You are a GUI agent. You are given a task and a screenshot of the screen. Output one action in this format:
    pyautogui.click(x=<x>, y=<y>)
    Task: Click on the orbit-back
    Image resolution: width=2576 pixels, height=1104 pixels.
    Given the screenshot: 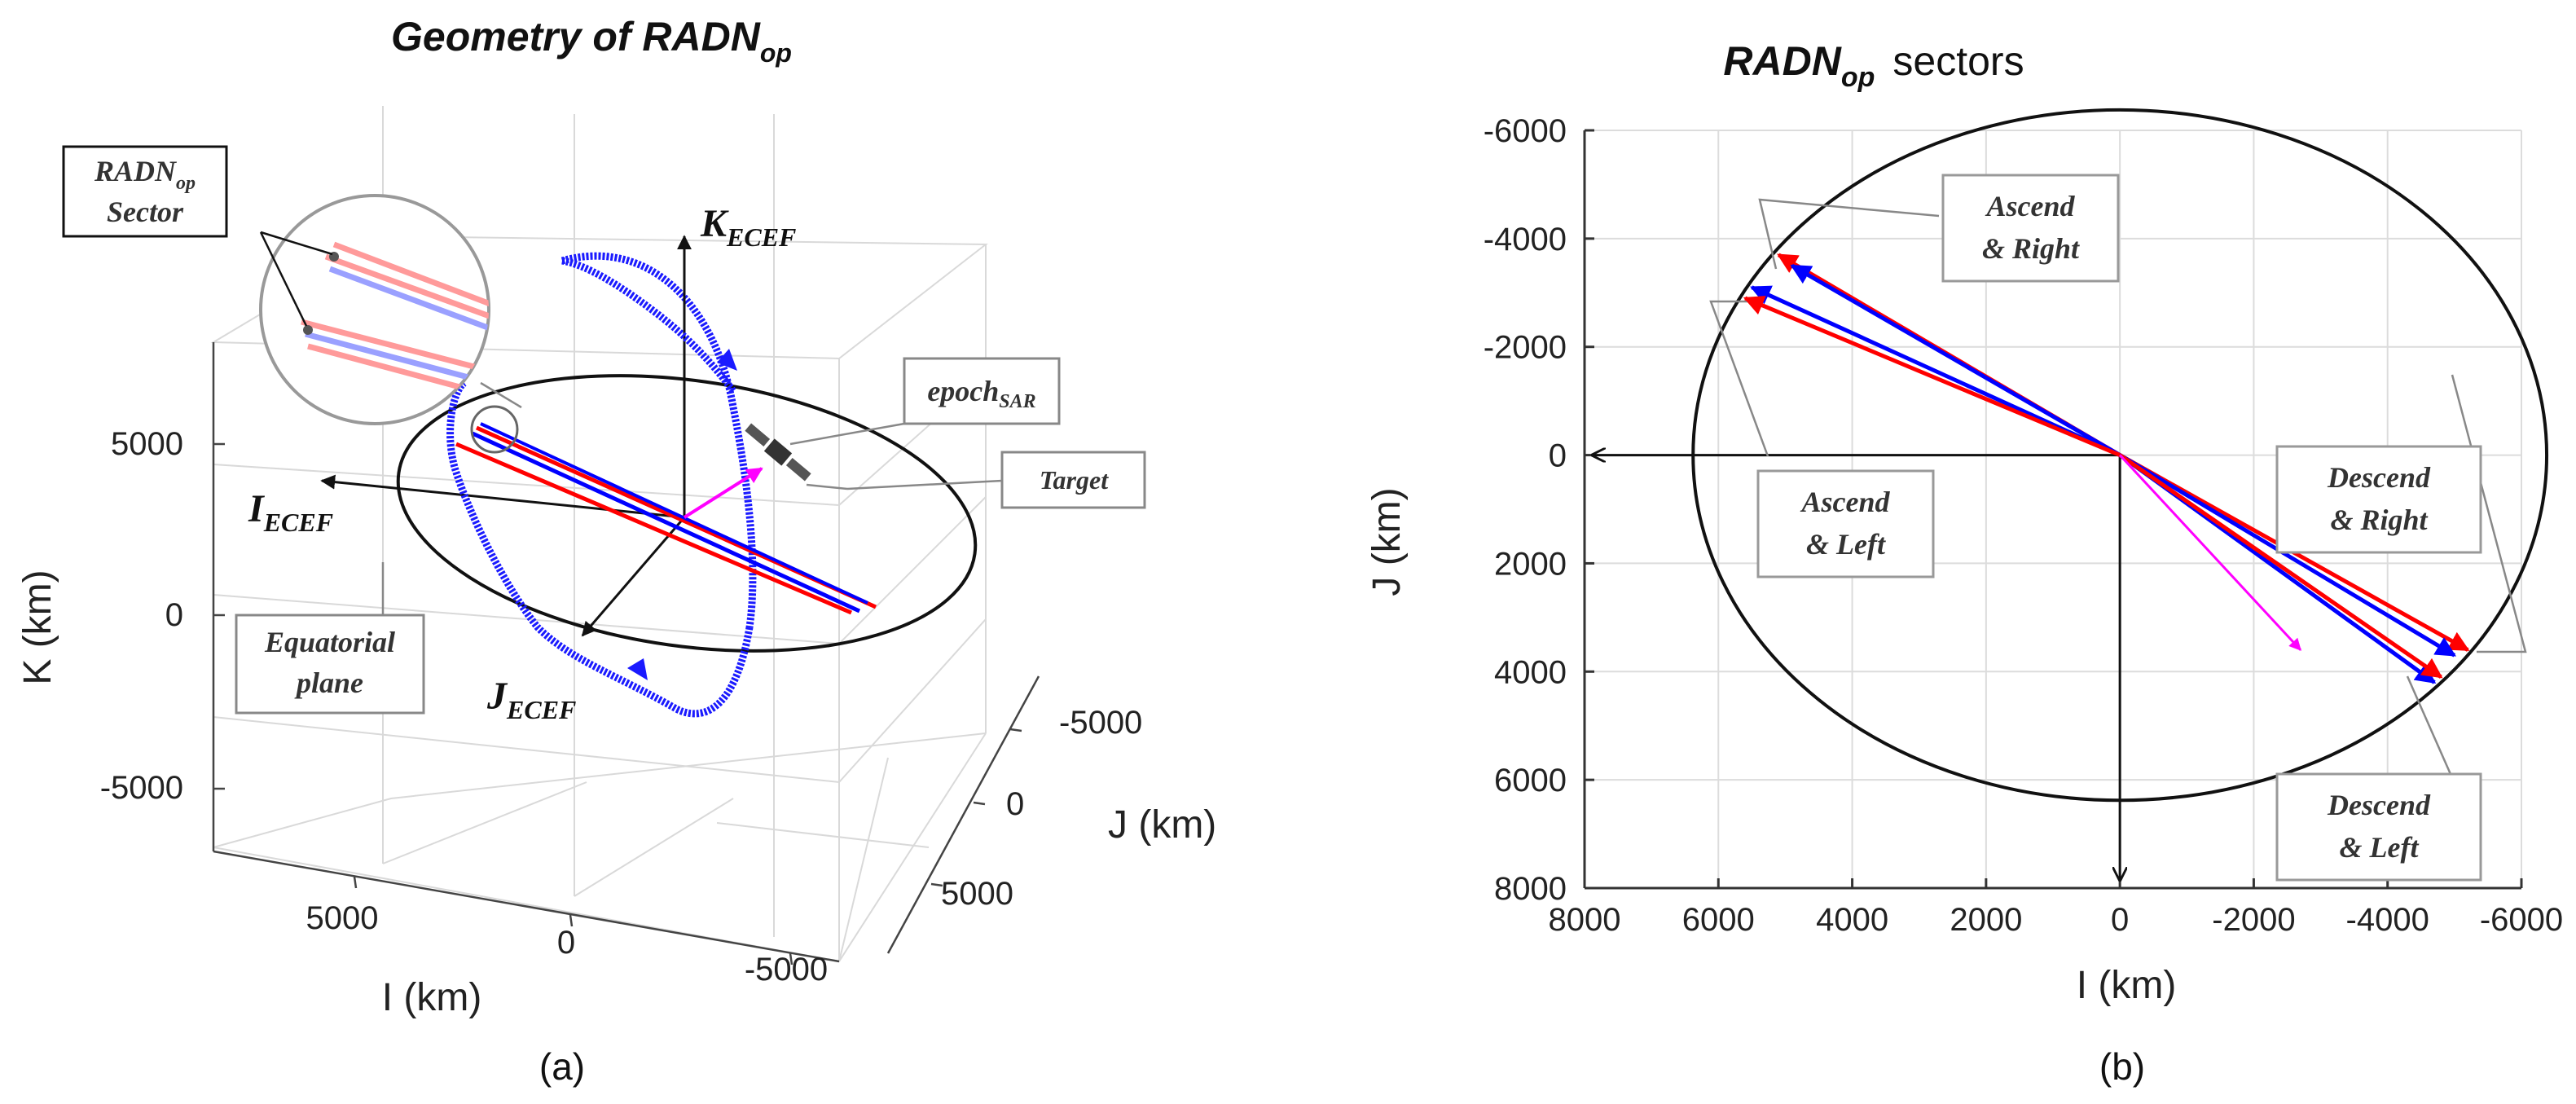 What is the action you would take?
    pyautogui.click(x=658, y=440)
    